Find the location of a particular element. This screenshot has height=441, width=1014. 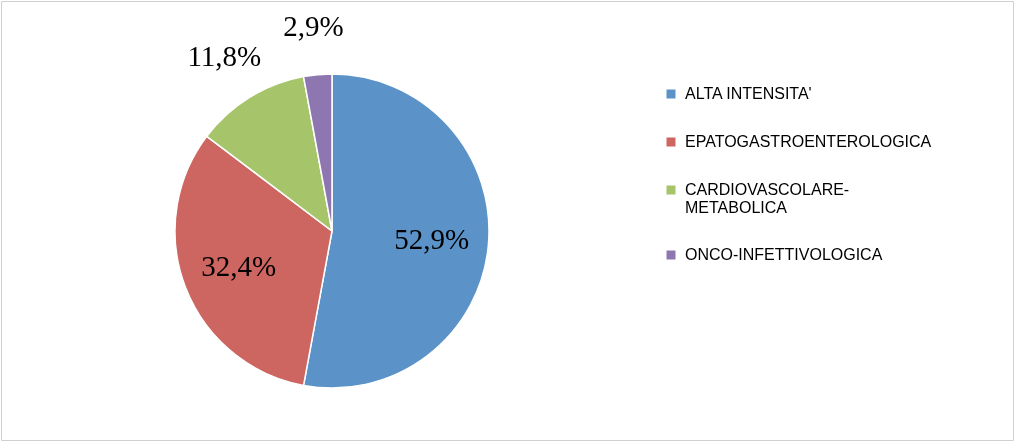

data-label: 52,9% is located at coordinates (432, 239).